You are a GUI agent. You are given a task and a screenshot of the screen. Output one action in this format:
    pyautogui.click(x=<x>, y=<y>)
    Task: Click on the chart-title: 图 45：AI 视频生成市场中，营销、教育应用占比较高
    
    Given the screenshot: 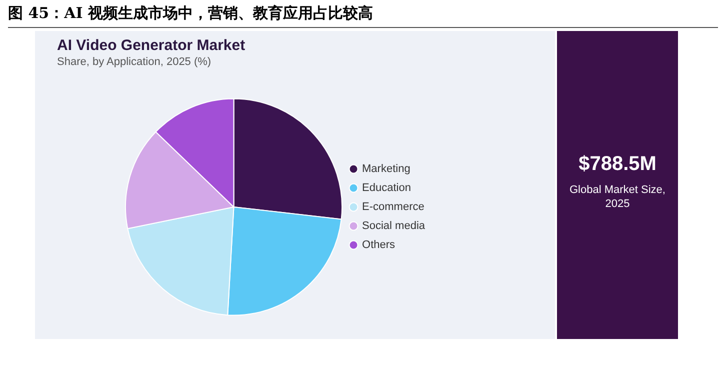 What is the action you would take?
    pyautogui.click(x=190, y=13)
    